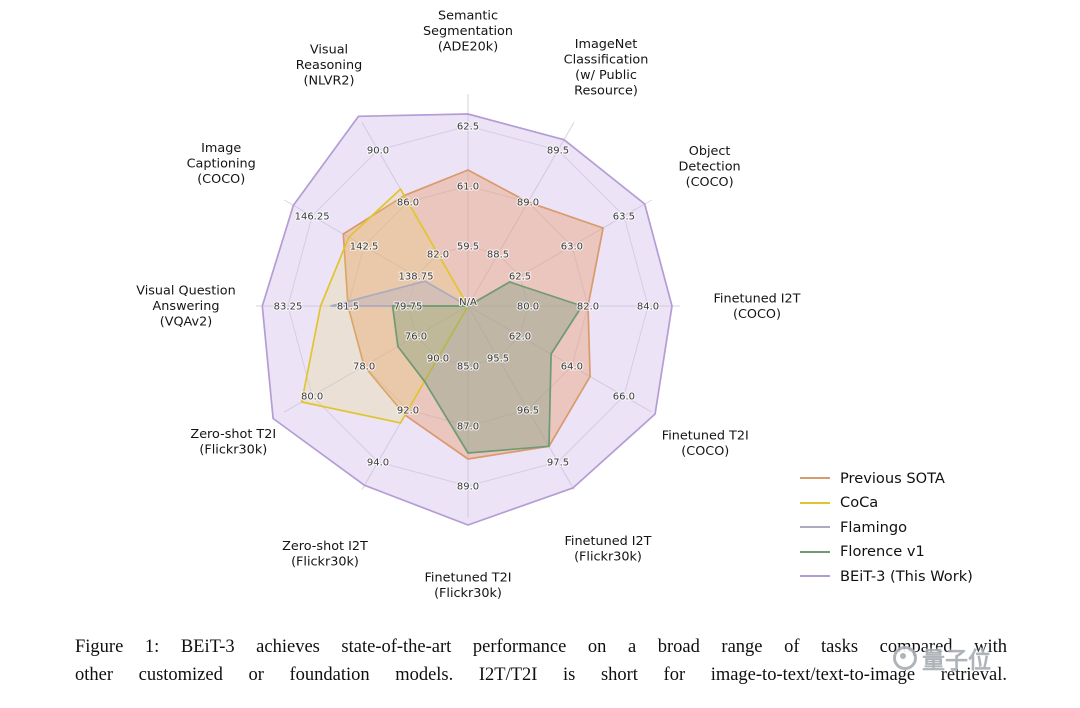 The image size is (1080, 708). What do you see at coordinates (221, 164) in the screenshot?
I see `axis-label-10: Image Captioning (COCO)` at bounding box center [221, 164].